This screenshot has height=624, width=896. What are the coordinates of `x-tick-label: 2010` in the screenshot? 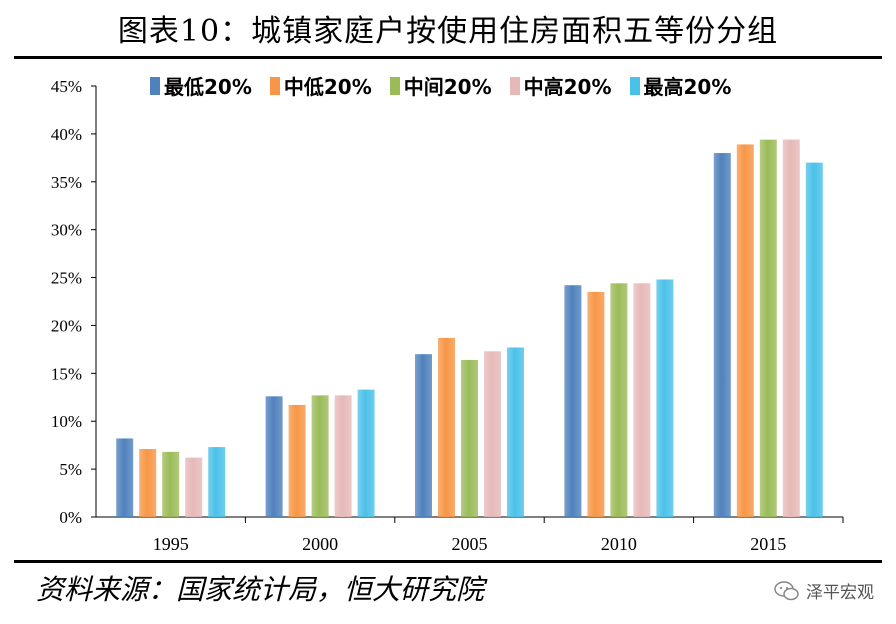 It's located at (619, 544).